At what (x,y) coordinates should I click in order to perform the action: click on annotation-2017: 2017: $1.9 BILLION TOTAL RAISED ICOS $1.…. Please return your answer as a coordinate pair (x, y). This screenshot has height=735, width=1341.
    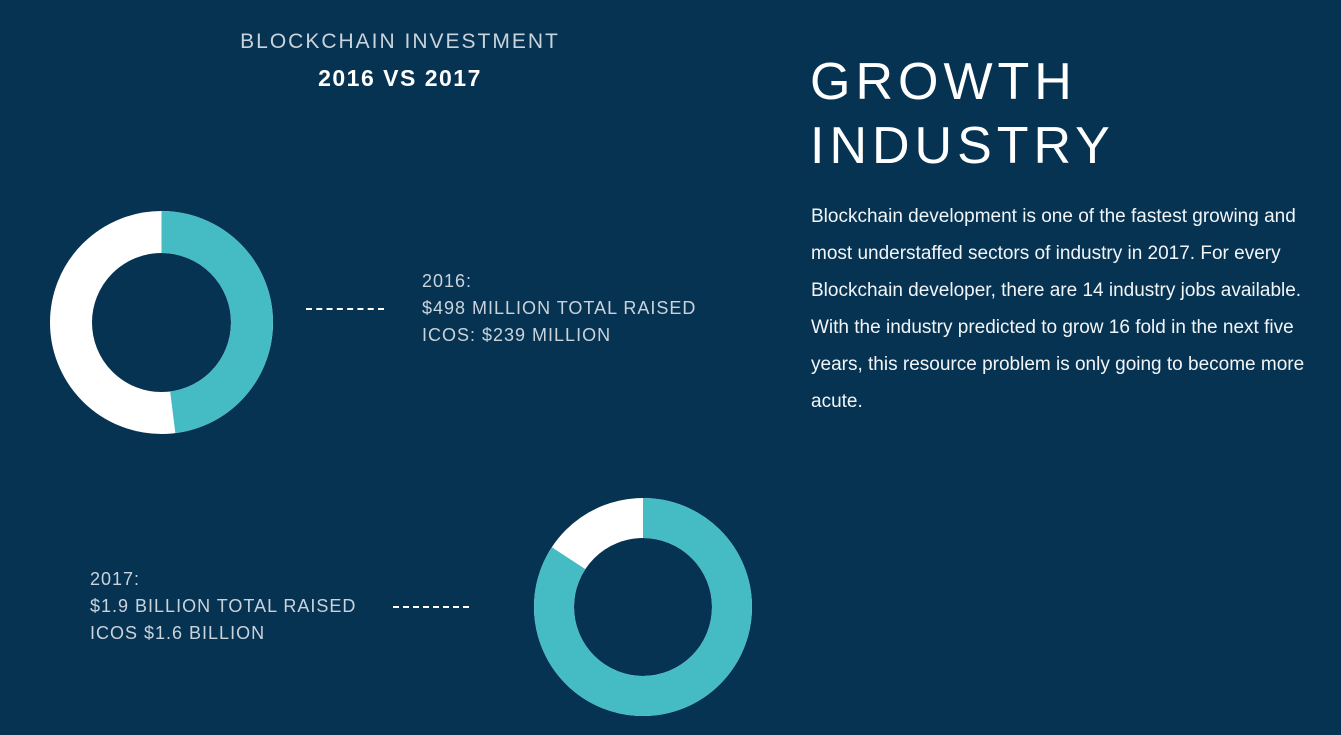
    Looking at the image, I should click on (223, 606).